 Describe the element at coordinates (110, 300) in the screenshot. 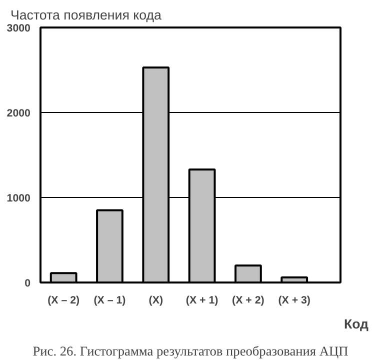

I see `x-tick-label: (X – 1)` at that location.